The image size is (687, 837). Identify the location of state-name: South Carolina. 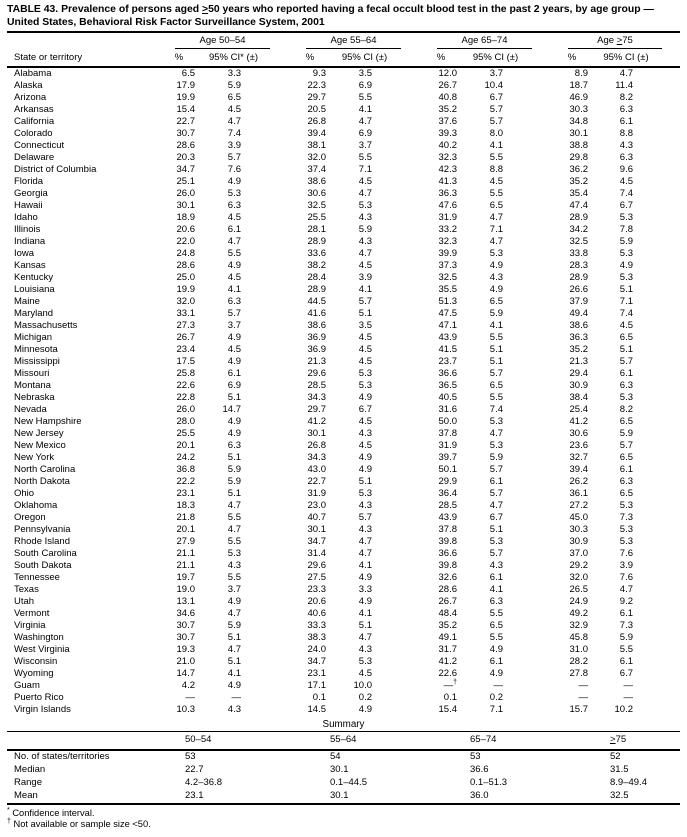
(45, 553).